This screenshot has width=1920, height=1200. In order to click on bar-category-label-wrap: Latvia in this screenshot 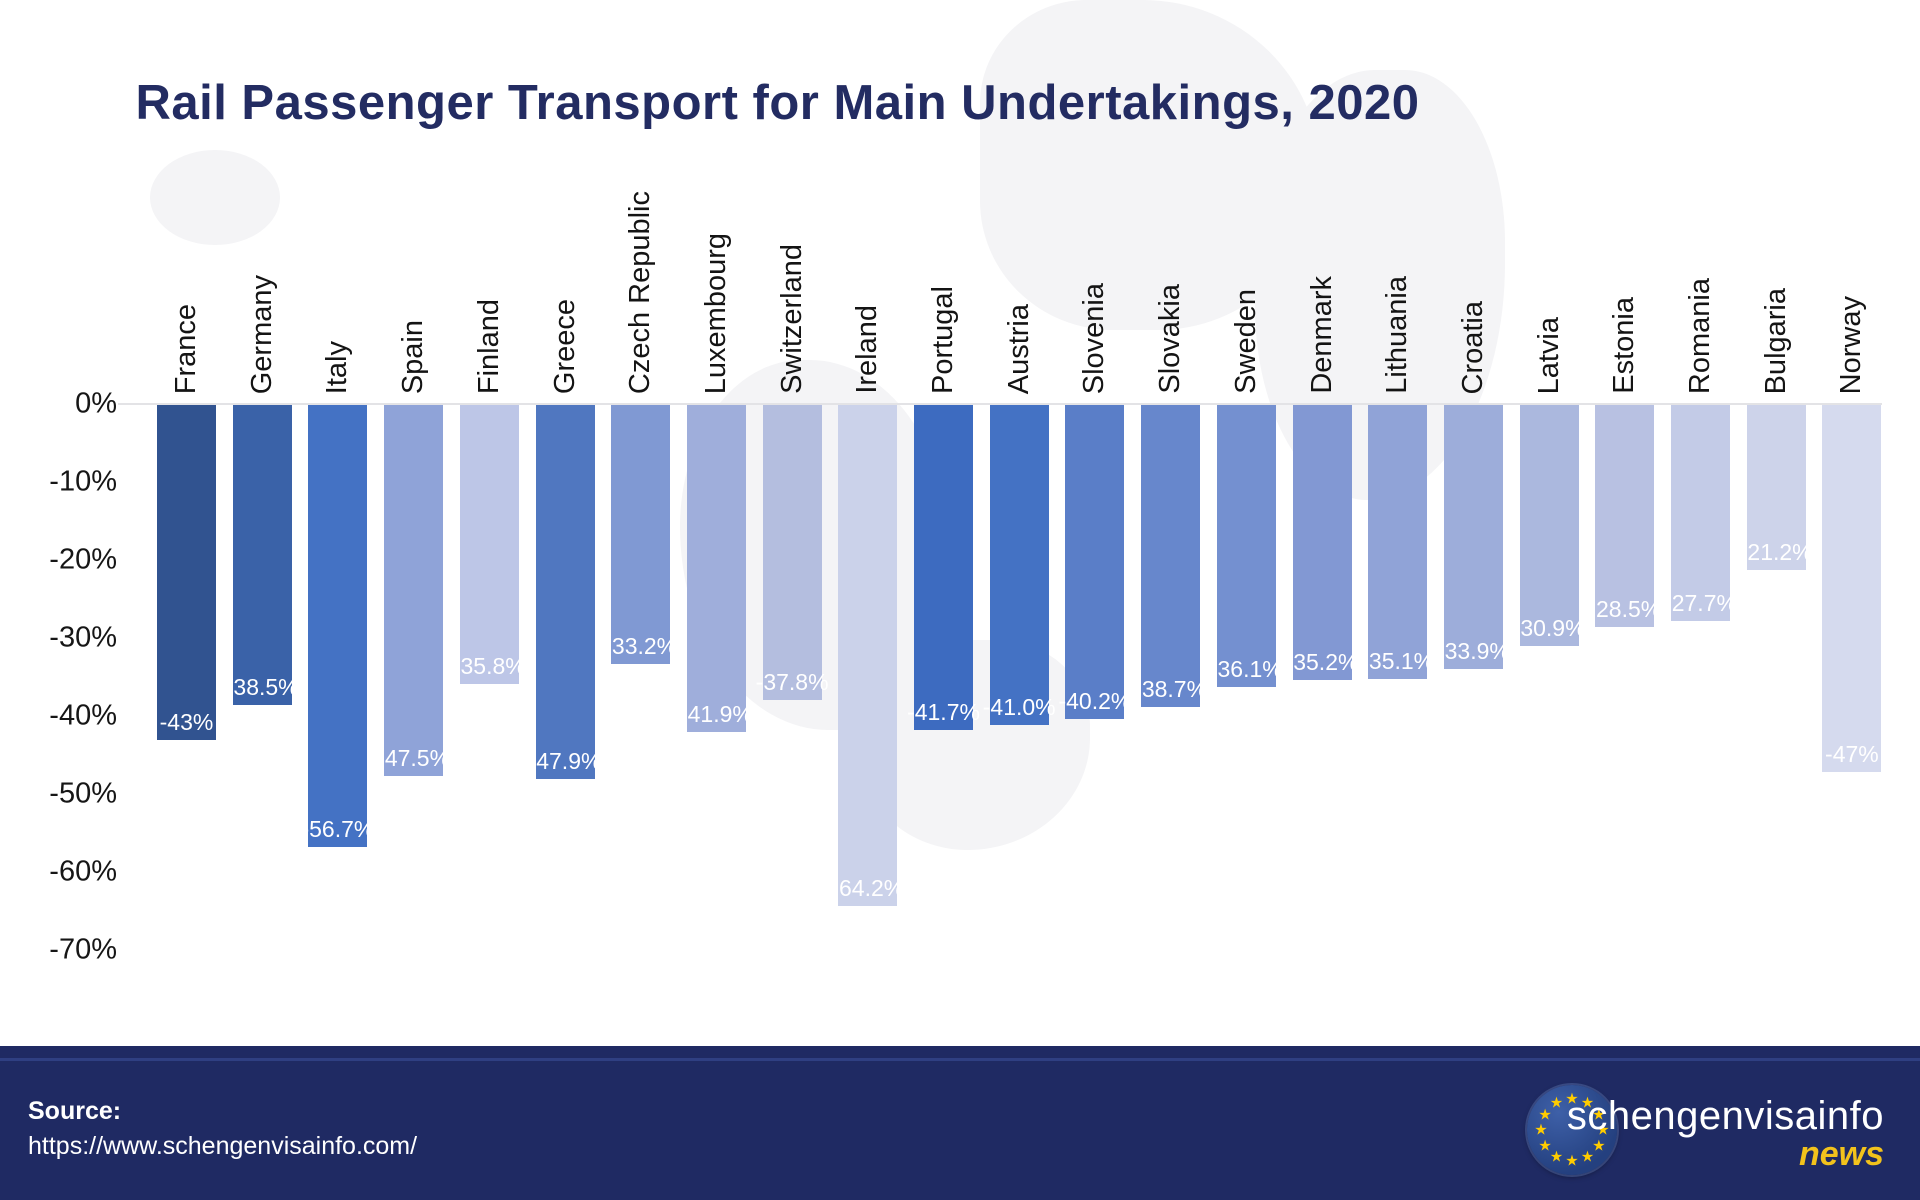, I will do `click(1549, 197)`.